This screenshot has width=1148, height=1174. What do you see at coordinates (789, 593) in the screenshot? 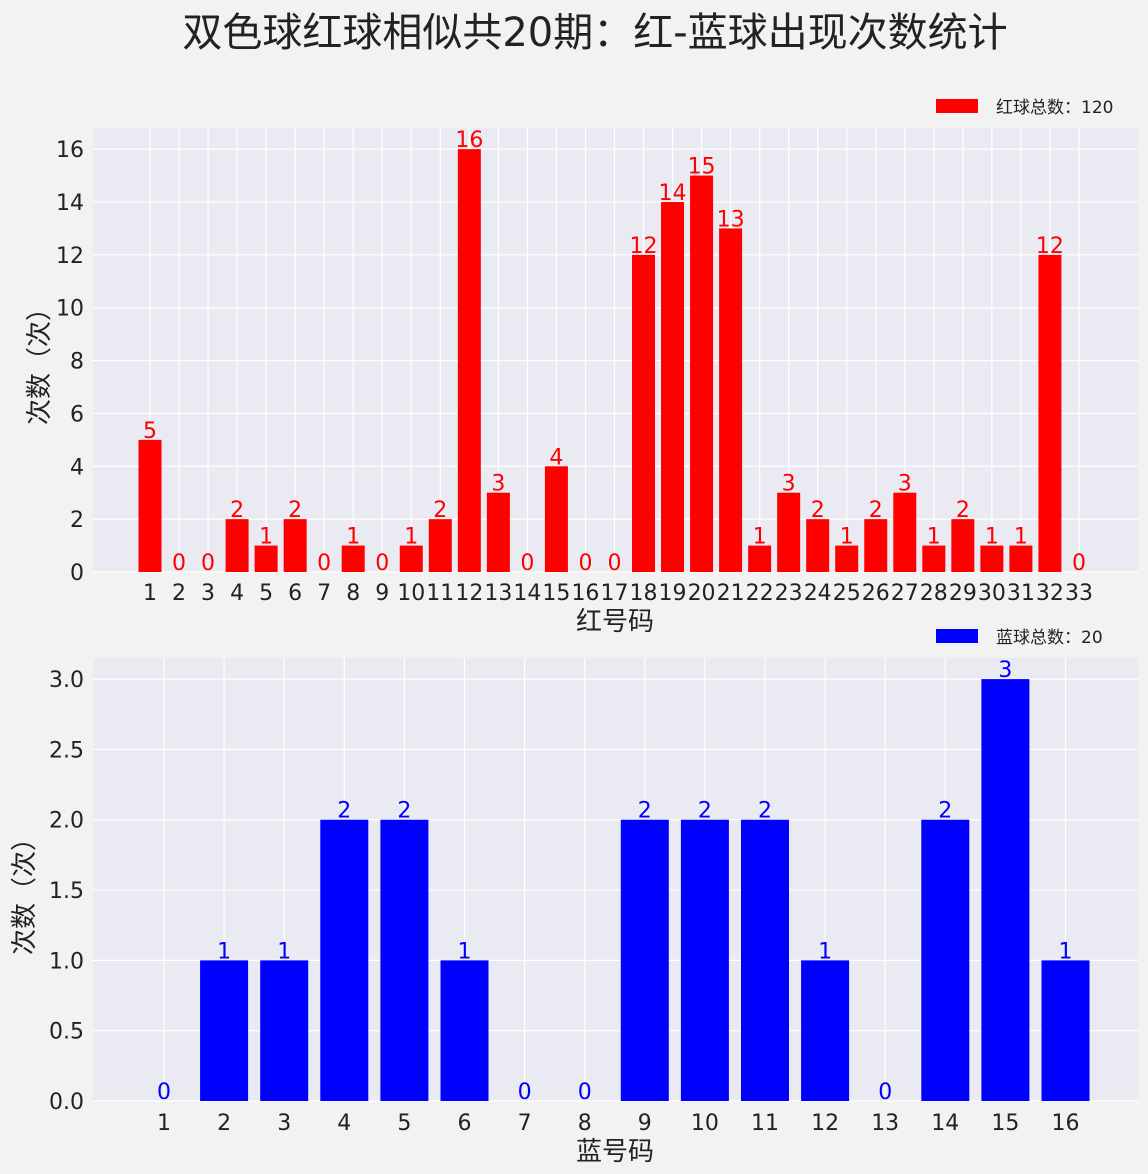
I see `red-x-tick-label-23: 23` at bounding box center [789, 593].